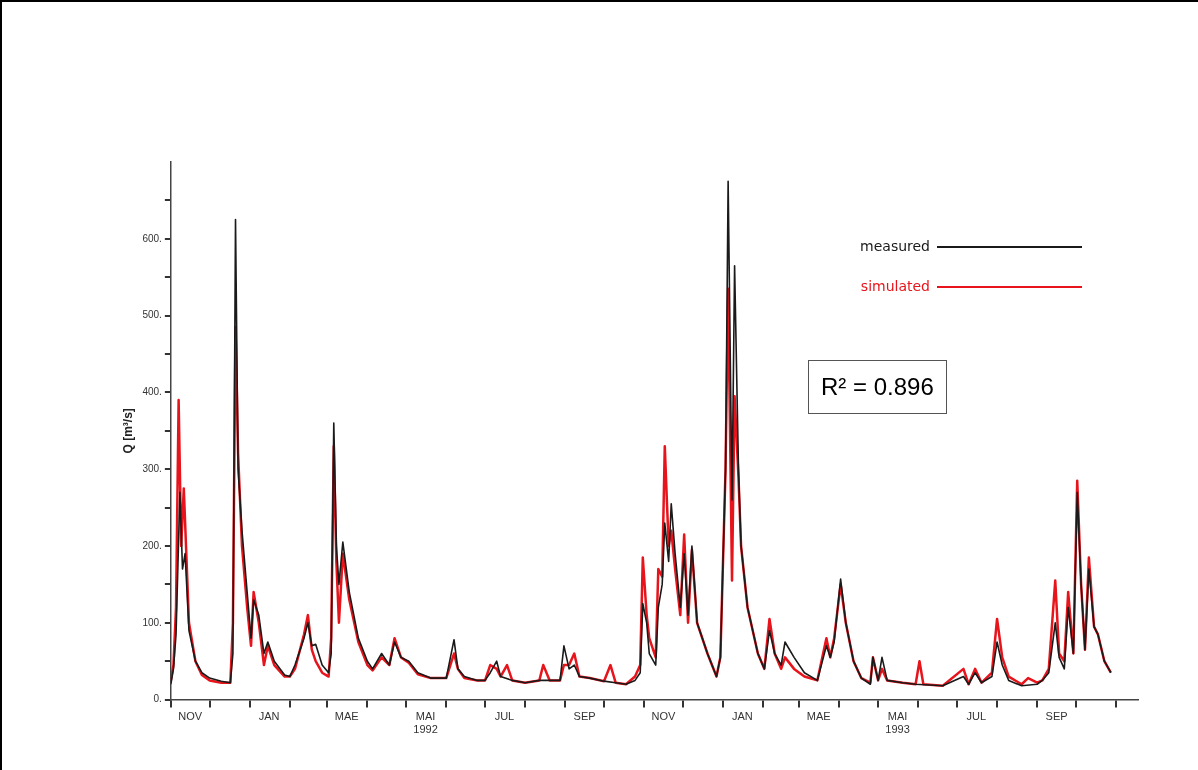 Image resolution: width=1198 pixels, height=770 pixels. I want to click on y-tick-label: 500., so click(152, 315).